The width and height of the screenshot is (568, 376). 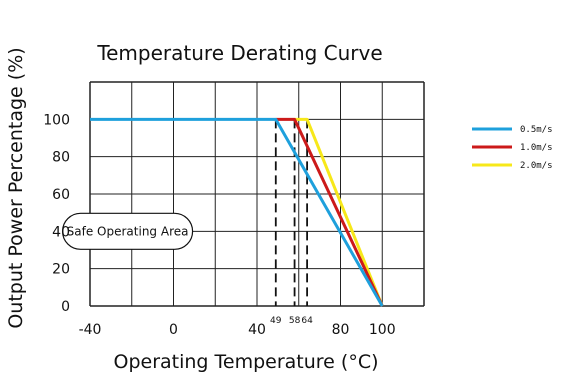 What do you see at coordinates (339, 212) in the screenshot?
I see `series-line-2.0m/s` at bounding box center [339, 212].